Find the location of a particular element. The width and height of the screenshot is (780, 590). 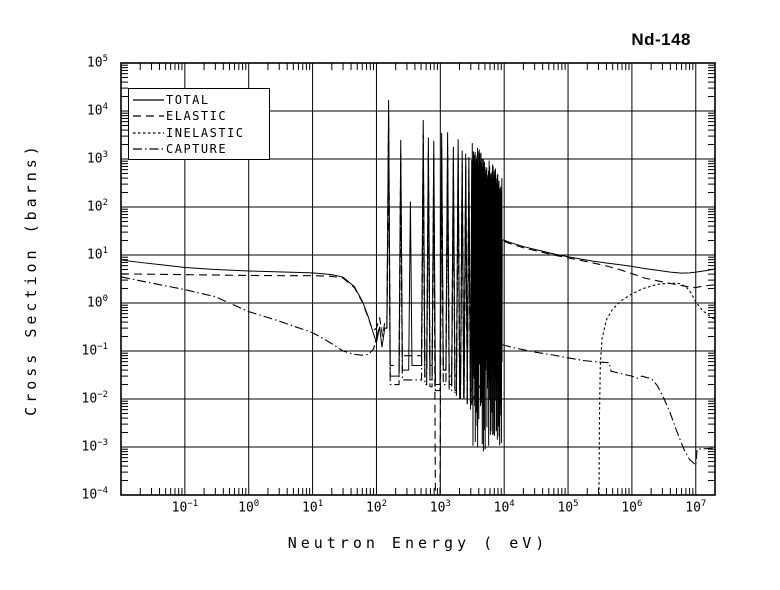

legend-item-total: TOTAL is located at coordinates (200, 100).